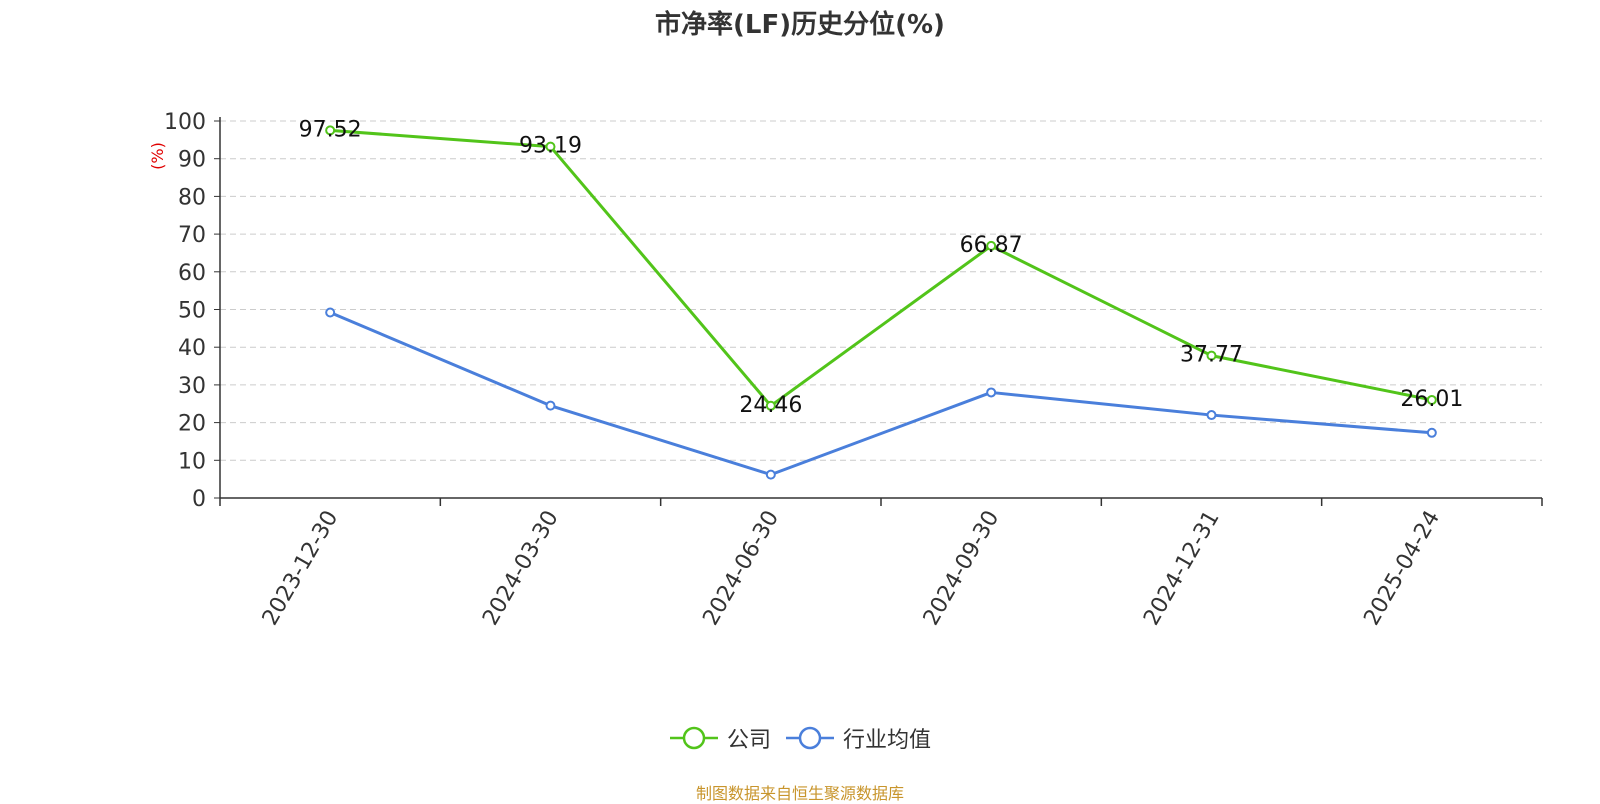  I want to click on legend-label: 行业均值, so click(887, 740).